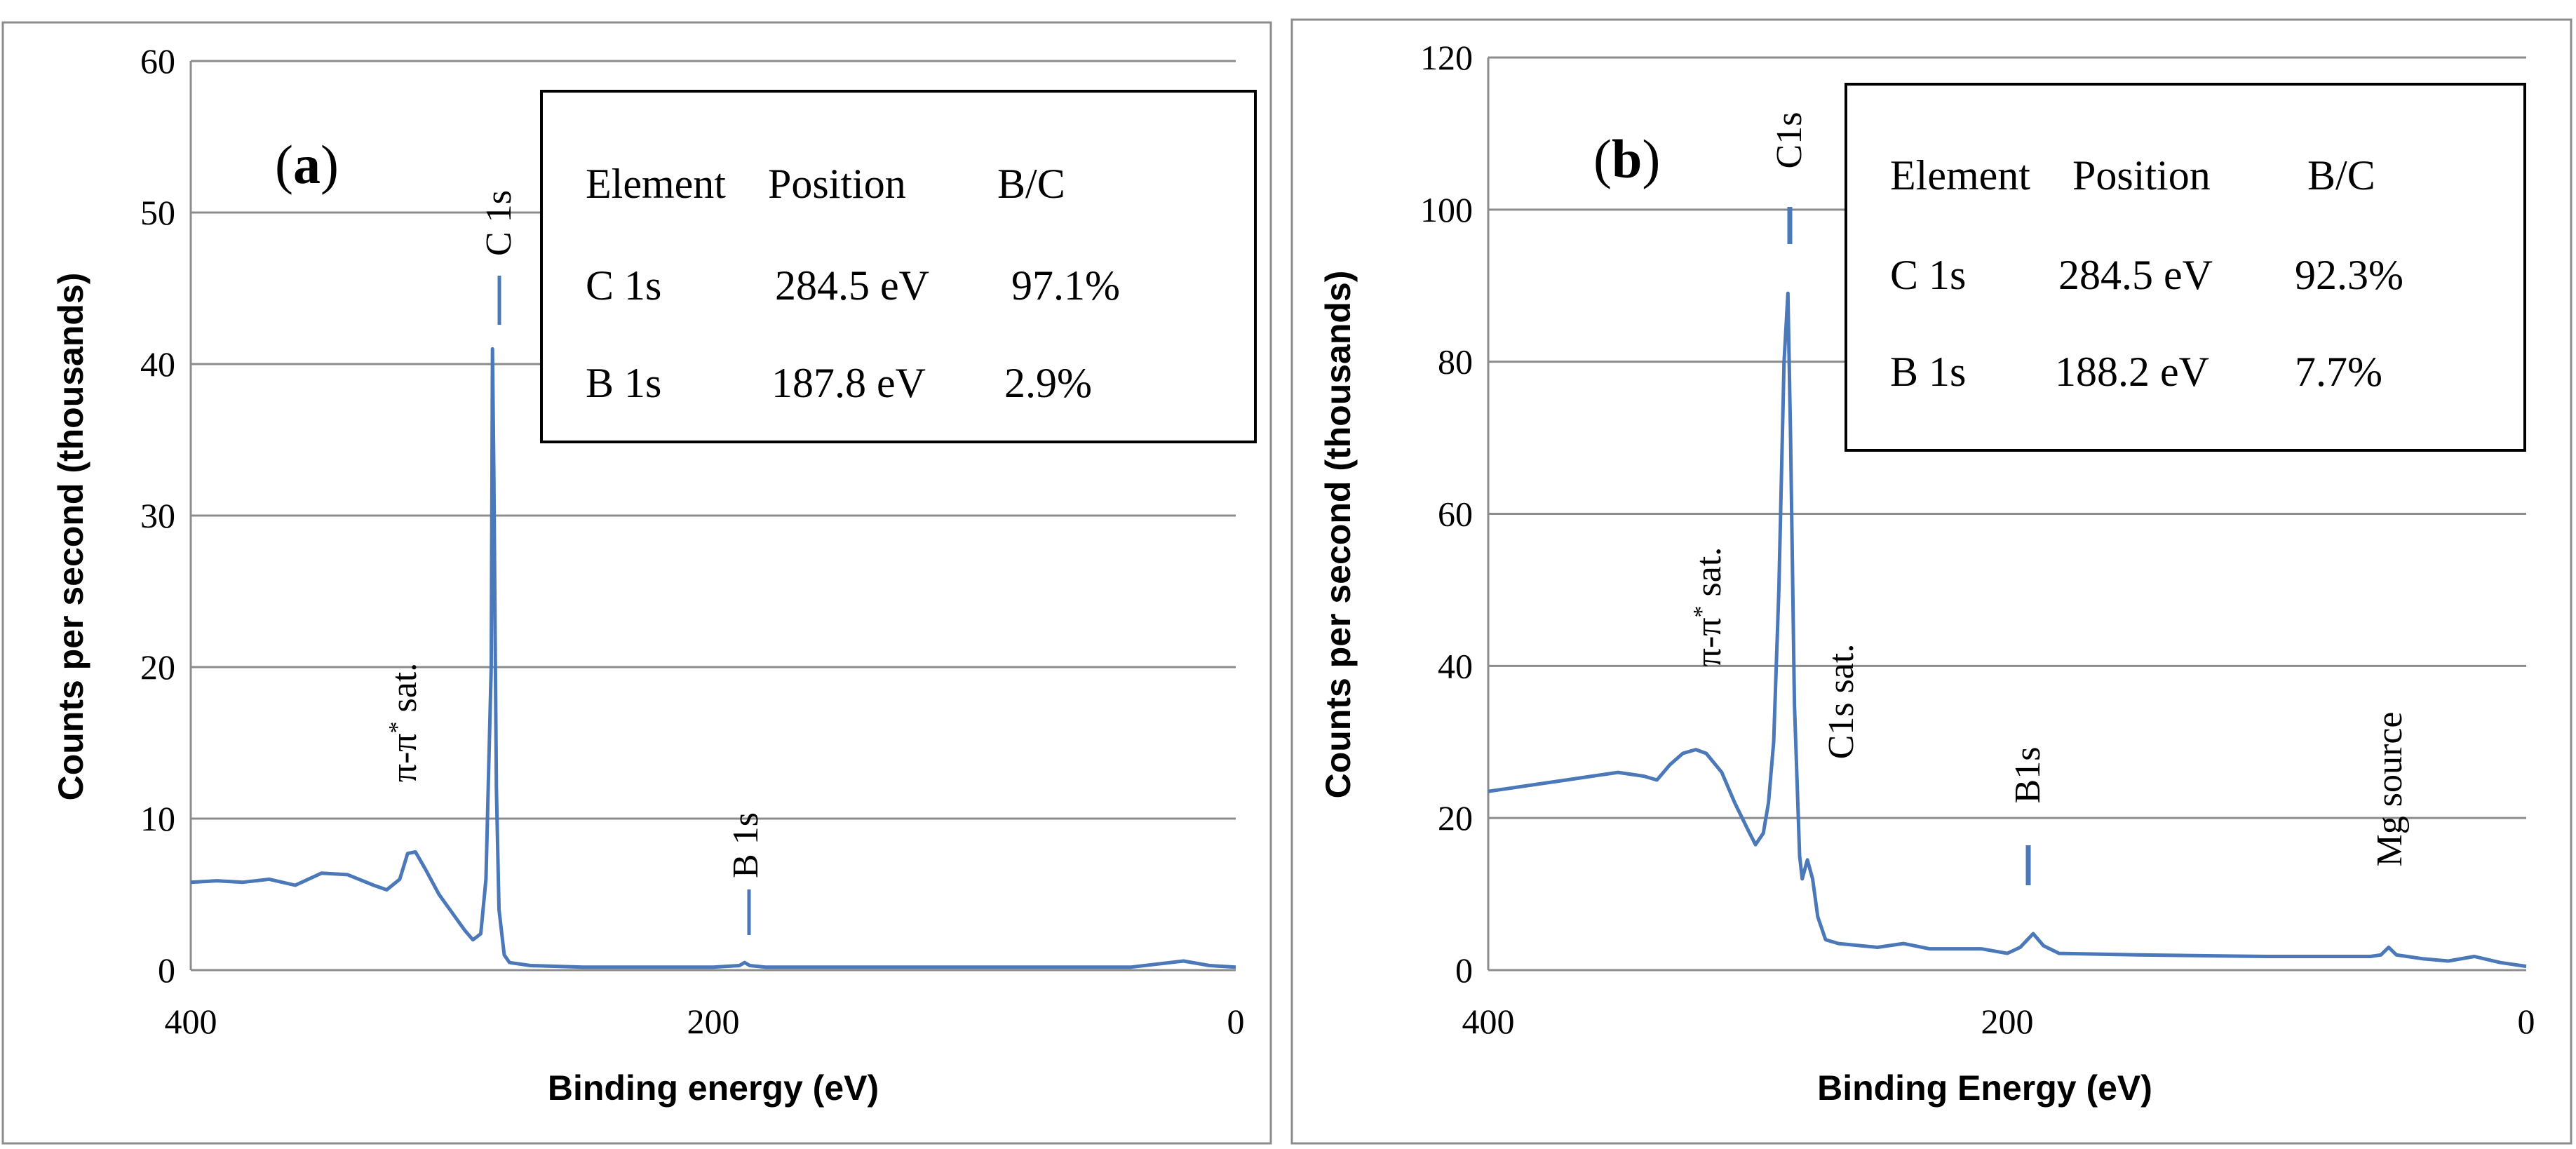 This screenshot has height=1149, width=2576. Describe the element at coordinates (1338, 535) in the screenshot. I see `panel-b-y-axis-title: Counts per second (thousands)` at that location.